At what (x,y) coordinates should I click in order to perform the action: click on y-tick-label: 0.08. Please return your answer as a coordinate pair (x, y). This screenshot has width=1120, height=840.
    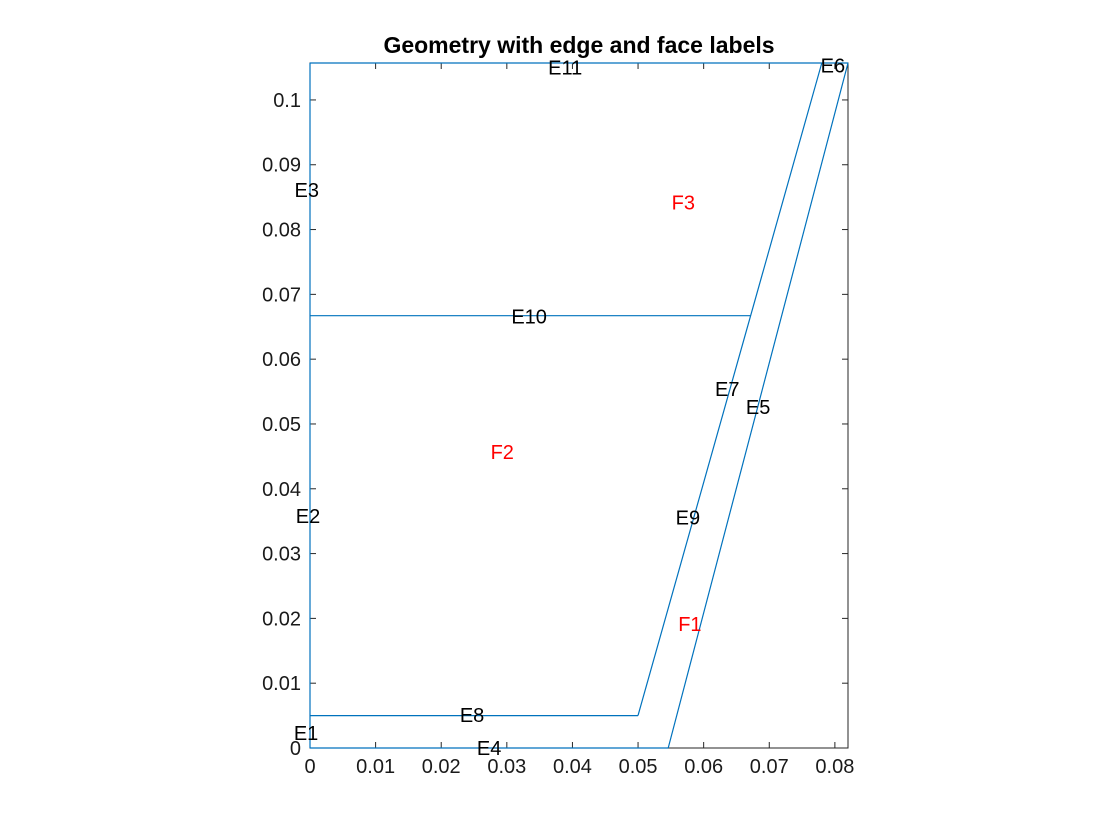
    Looking at the image, I should click on (281, 231).